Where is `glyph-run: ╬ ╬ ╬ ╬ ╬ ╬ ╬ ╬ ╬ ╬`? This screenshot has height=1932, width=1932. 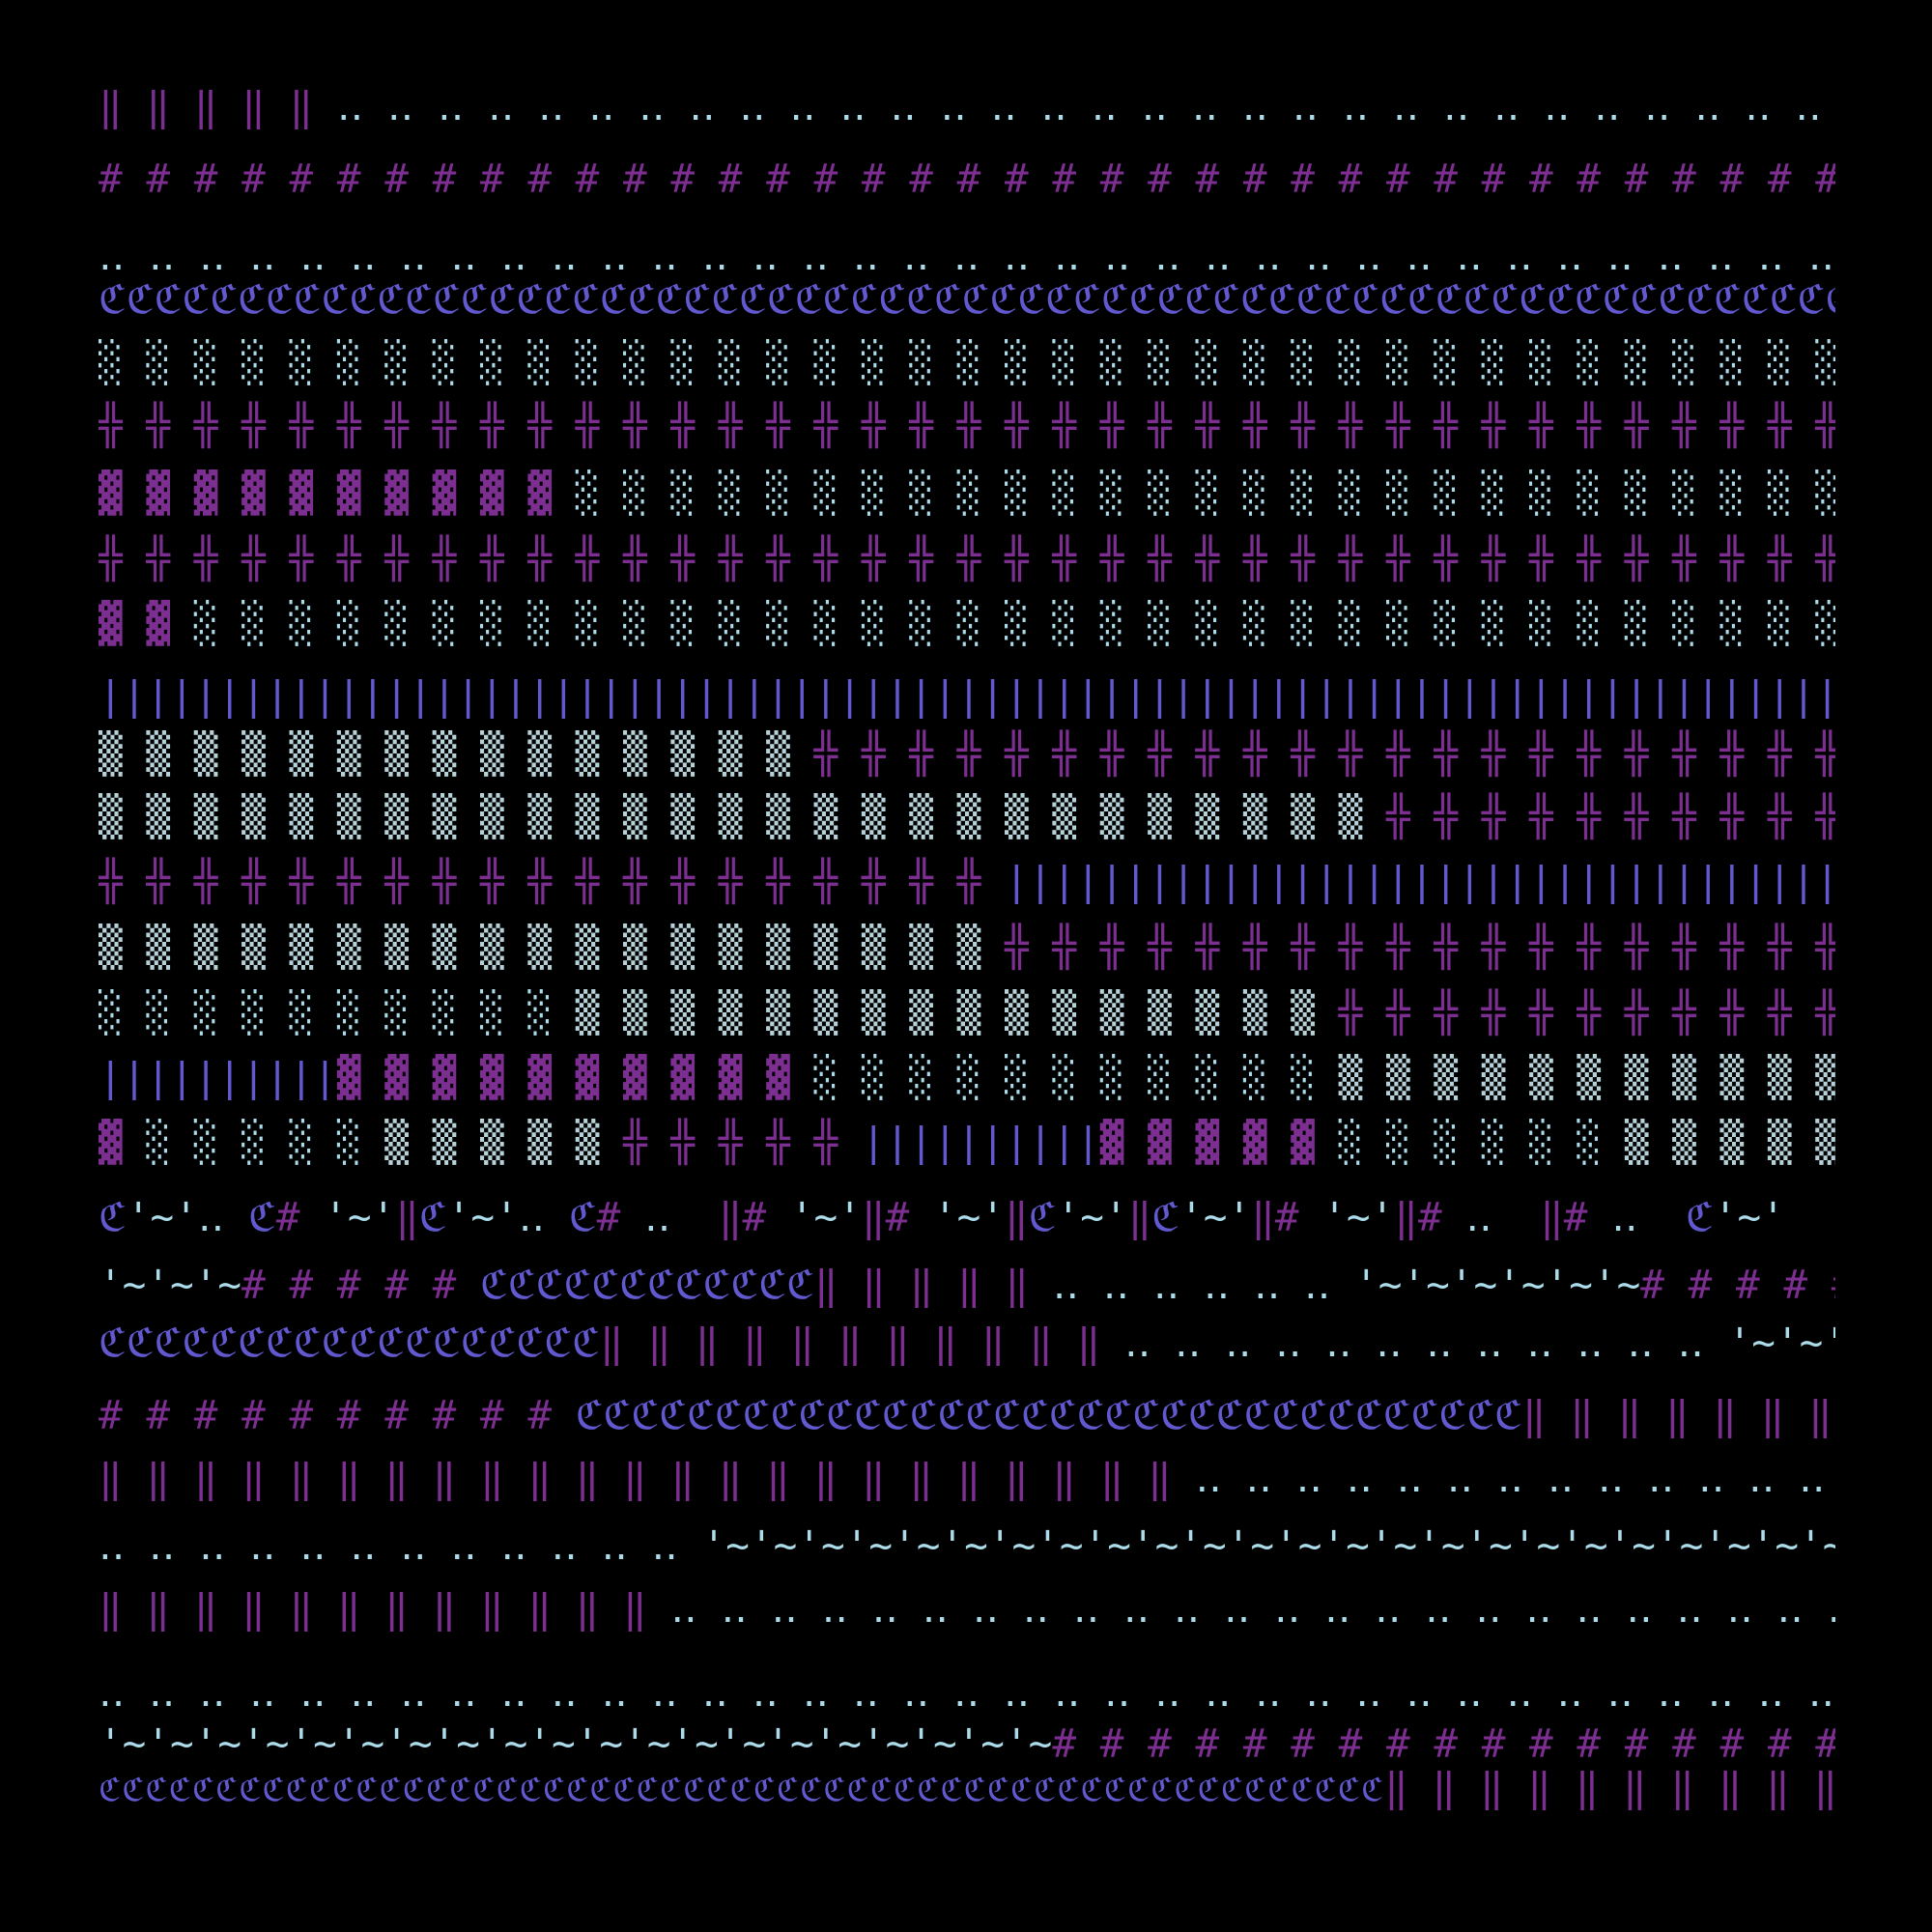 glyph-run: ╬ ╬ ╬ ╬ ╬ ╬ ╬ ╬ ╬ ╬ is located at coordinates (1610, 816).